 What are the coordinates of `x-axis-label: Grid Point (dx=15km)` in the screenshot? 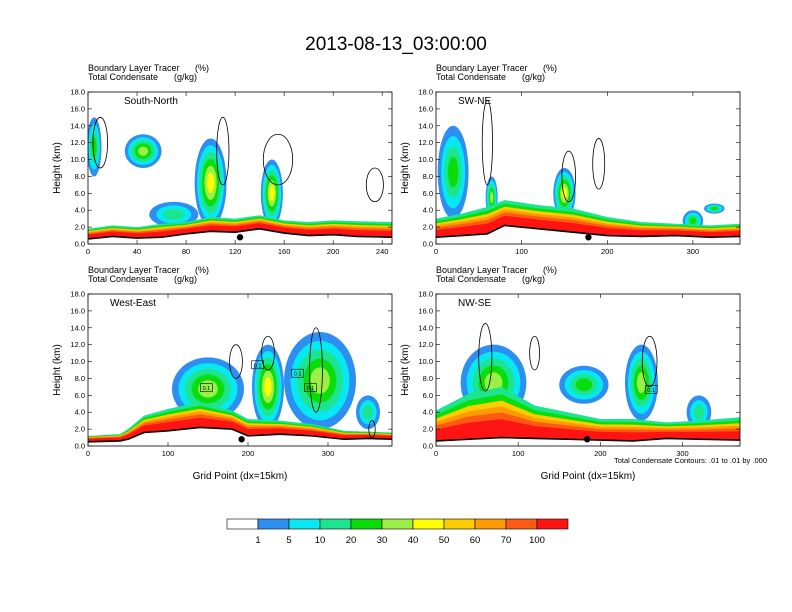 It's located at (240, 476).